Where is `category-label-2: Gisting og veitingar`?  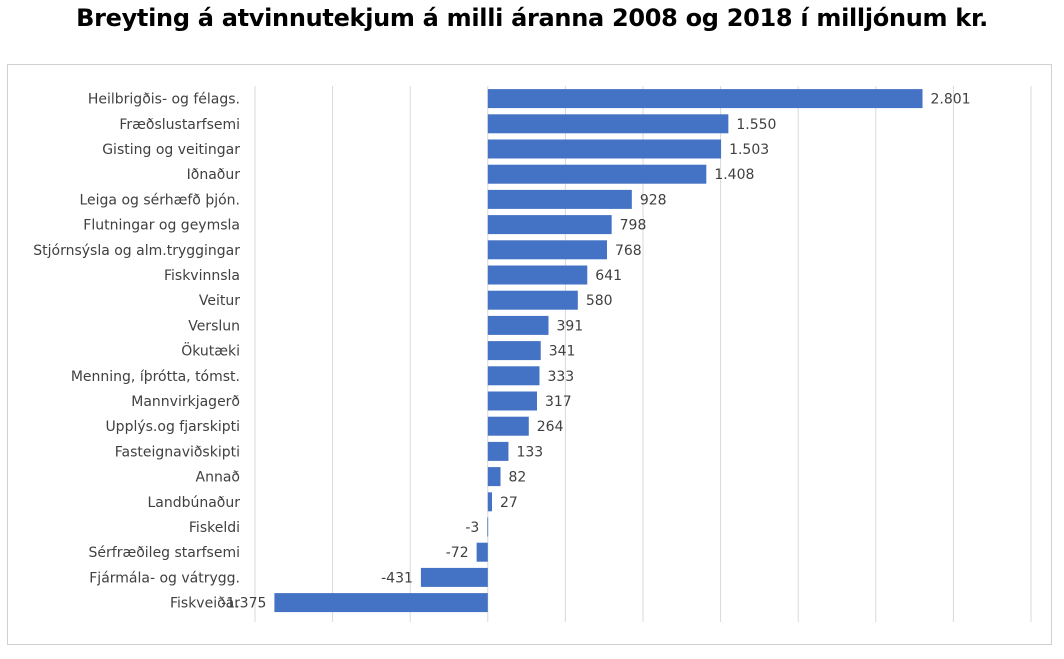 category-label-2: Gisting og veitingar is located at coordinates (171, 150).